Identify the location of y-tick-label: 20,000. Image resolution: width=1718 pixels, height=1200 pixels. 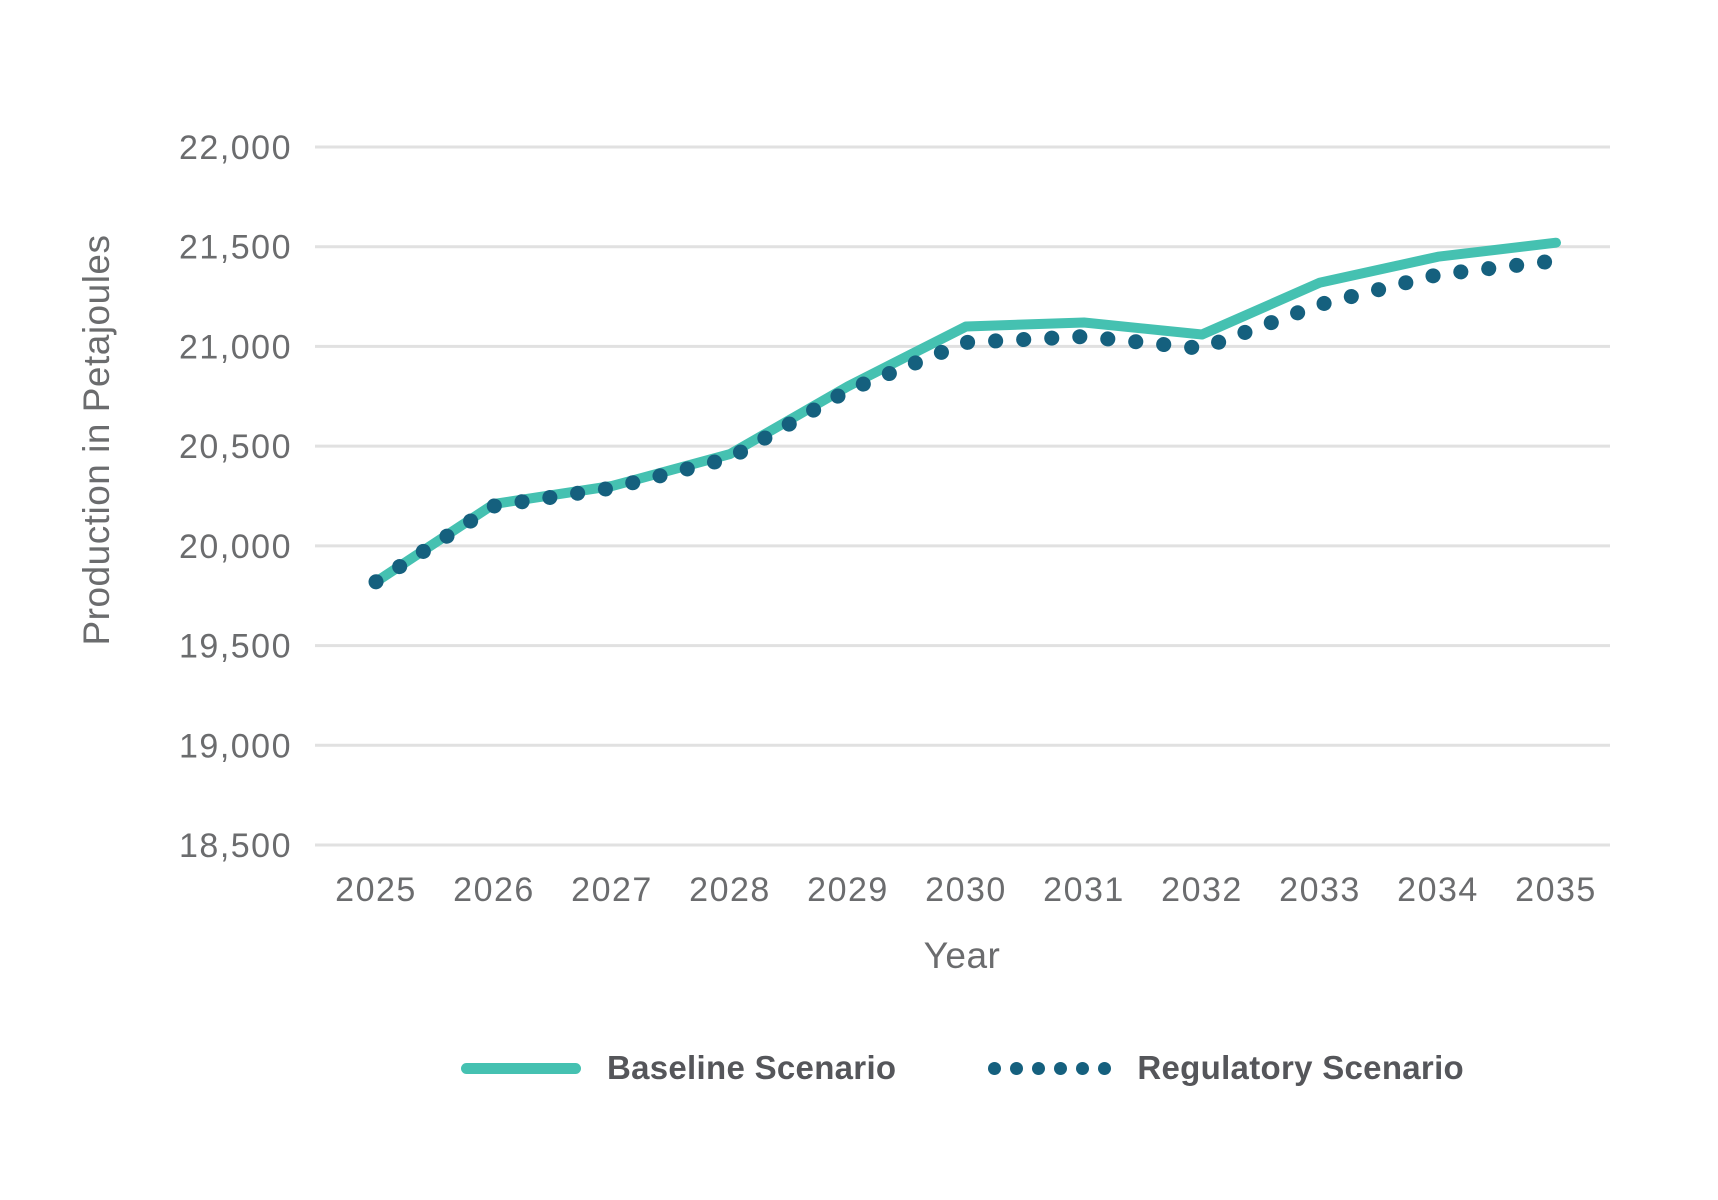
(235, 547).